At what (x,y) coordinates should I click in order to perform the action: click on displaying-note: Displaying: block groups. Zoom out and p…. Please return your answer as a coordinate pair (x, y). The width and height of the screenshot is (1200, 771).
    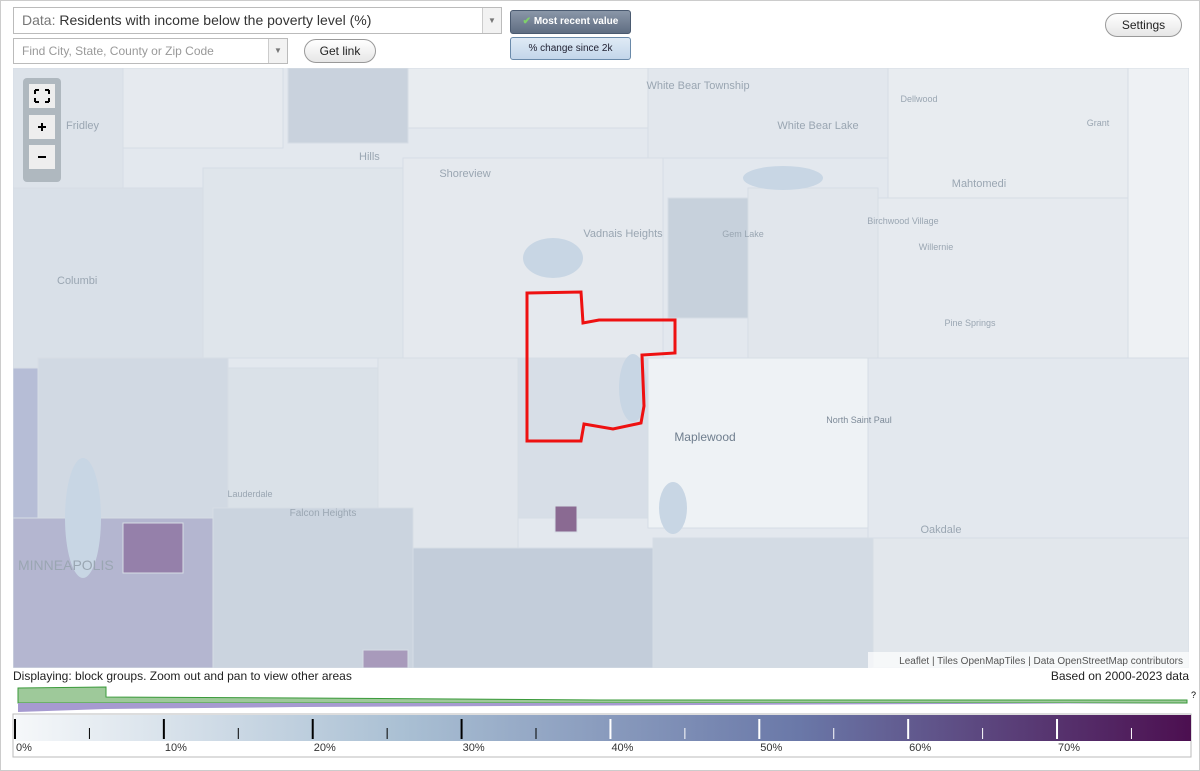
    Looking at the image, I should click on (182, 676).